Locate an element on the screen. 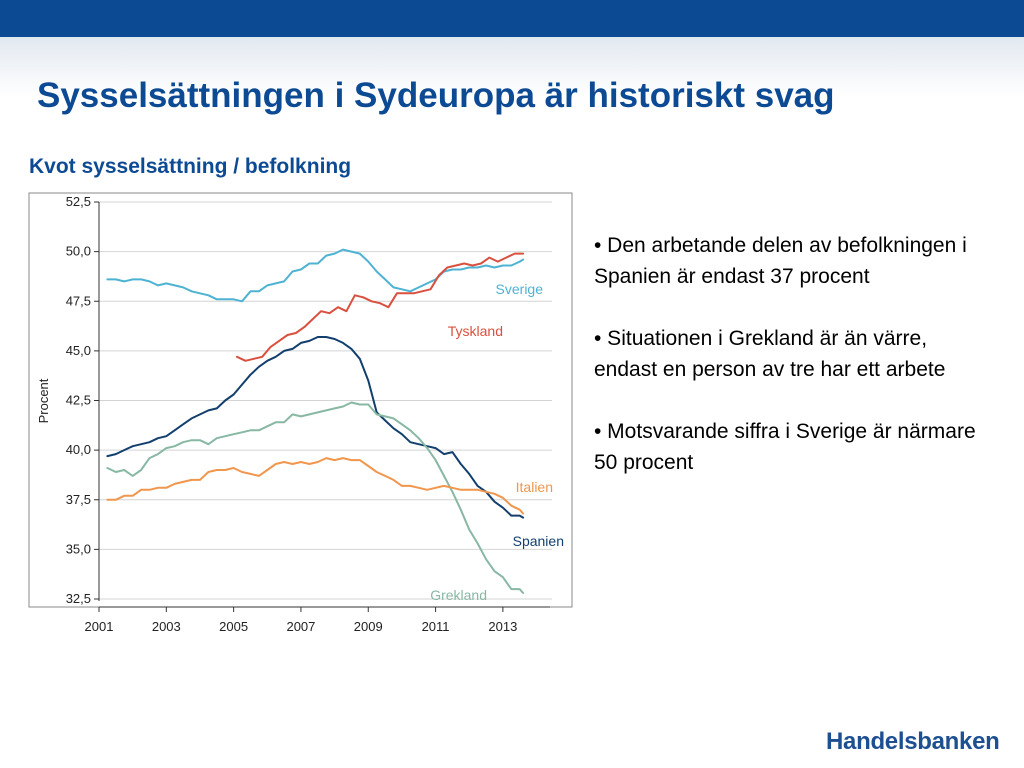 The image size is (1024, 768). x-tick-label: 2007 is located at coordinates (300, 626).